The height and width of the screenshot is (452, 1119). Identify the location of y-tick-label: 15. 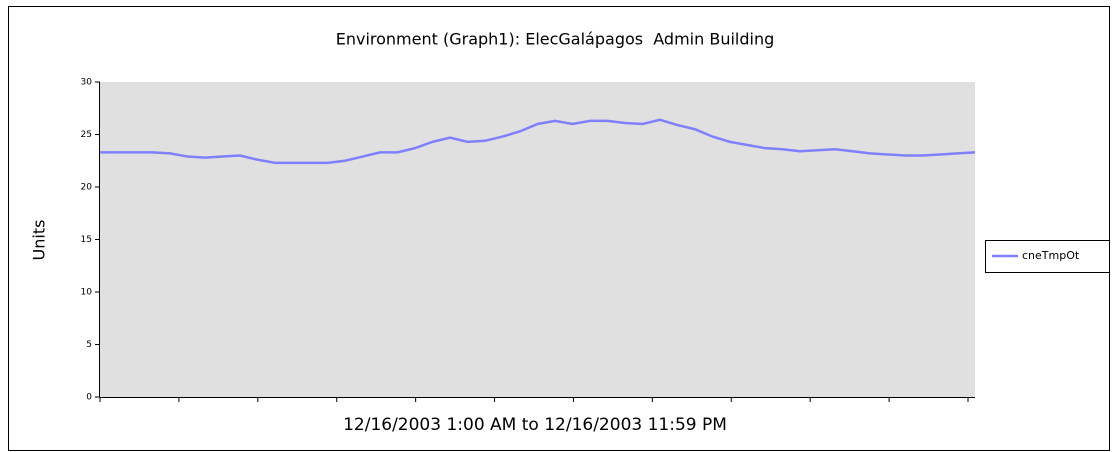
(86, 240).